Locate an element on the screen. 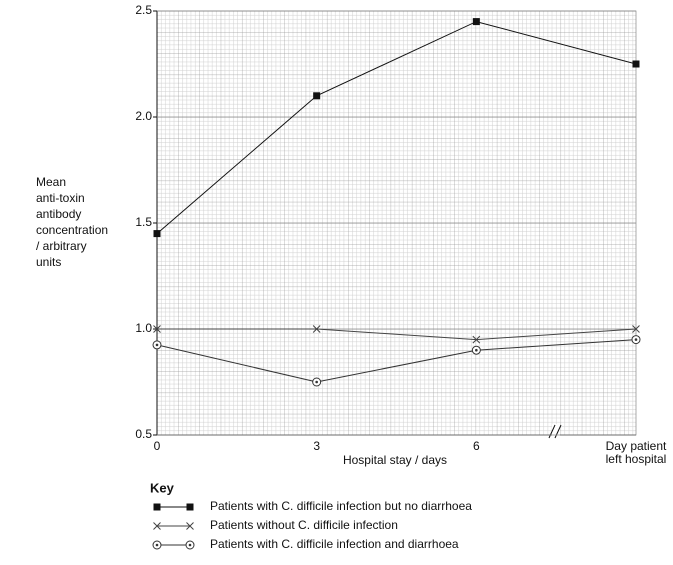 Image resolution: width=673 pixels, height=565 pixels. y-axis-label: concentration is located at coordinates (72, 230).